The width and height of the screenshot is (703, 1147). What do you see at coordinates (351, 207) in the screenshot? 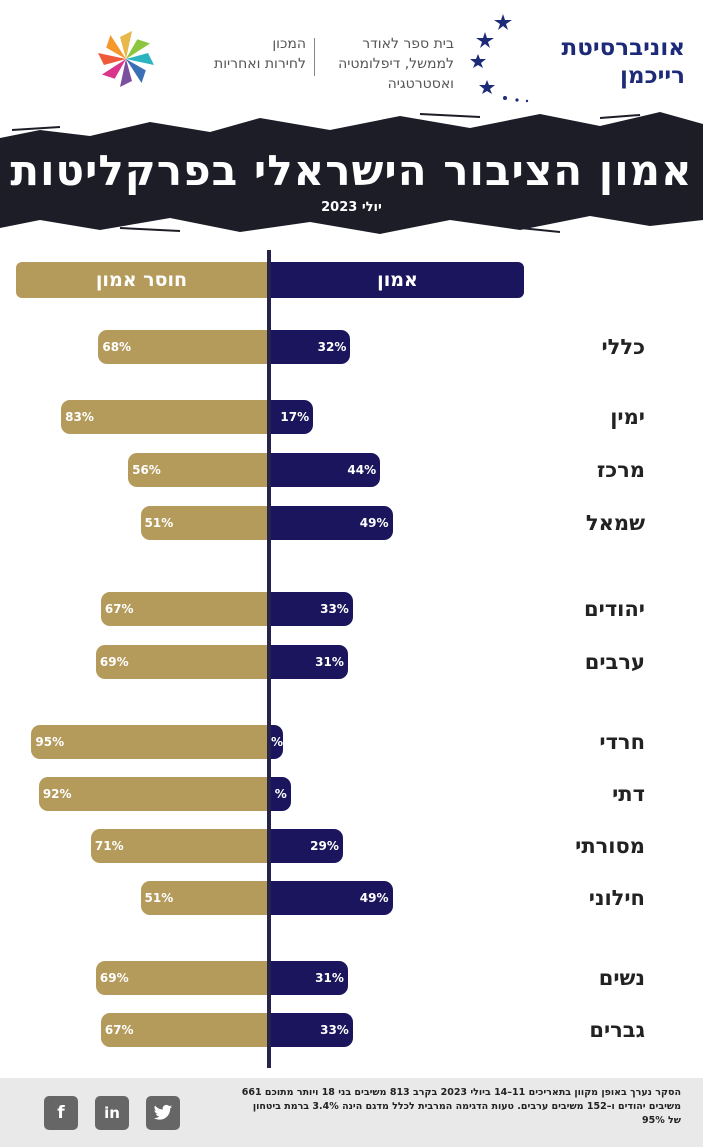
I see `chart-subtitle: יולי 2023` at bounding box center [351, 207].